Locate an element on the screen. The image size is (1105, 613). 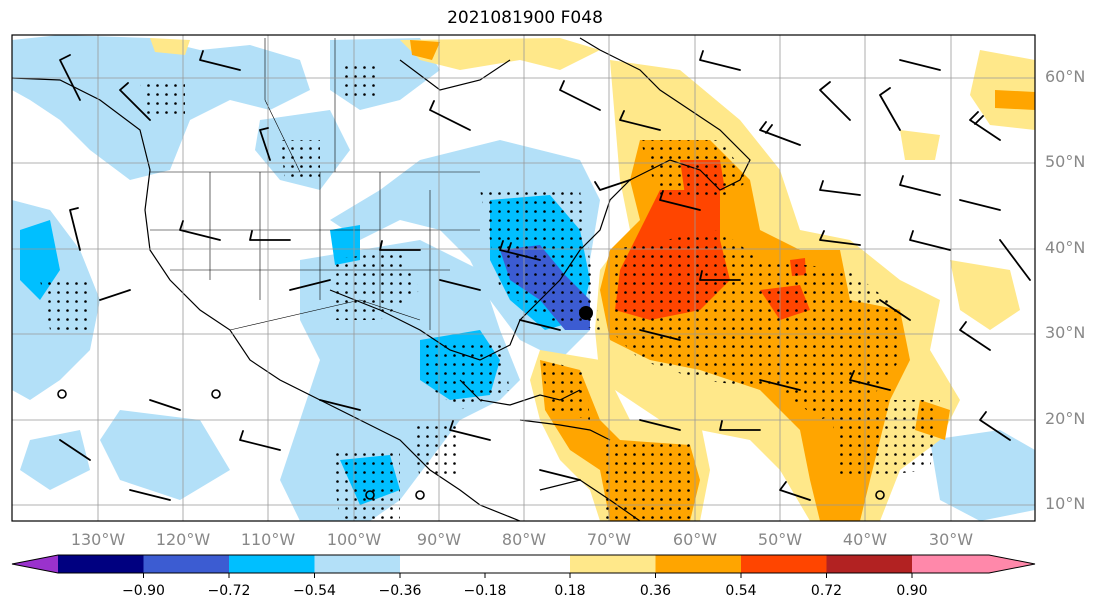
lon-label-130w: 130°W is located at coordinates (98, 539).